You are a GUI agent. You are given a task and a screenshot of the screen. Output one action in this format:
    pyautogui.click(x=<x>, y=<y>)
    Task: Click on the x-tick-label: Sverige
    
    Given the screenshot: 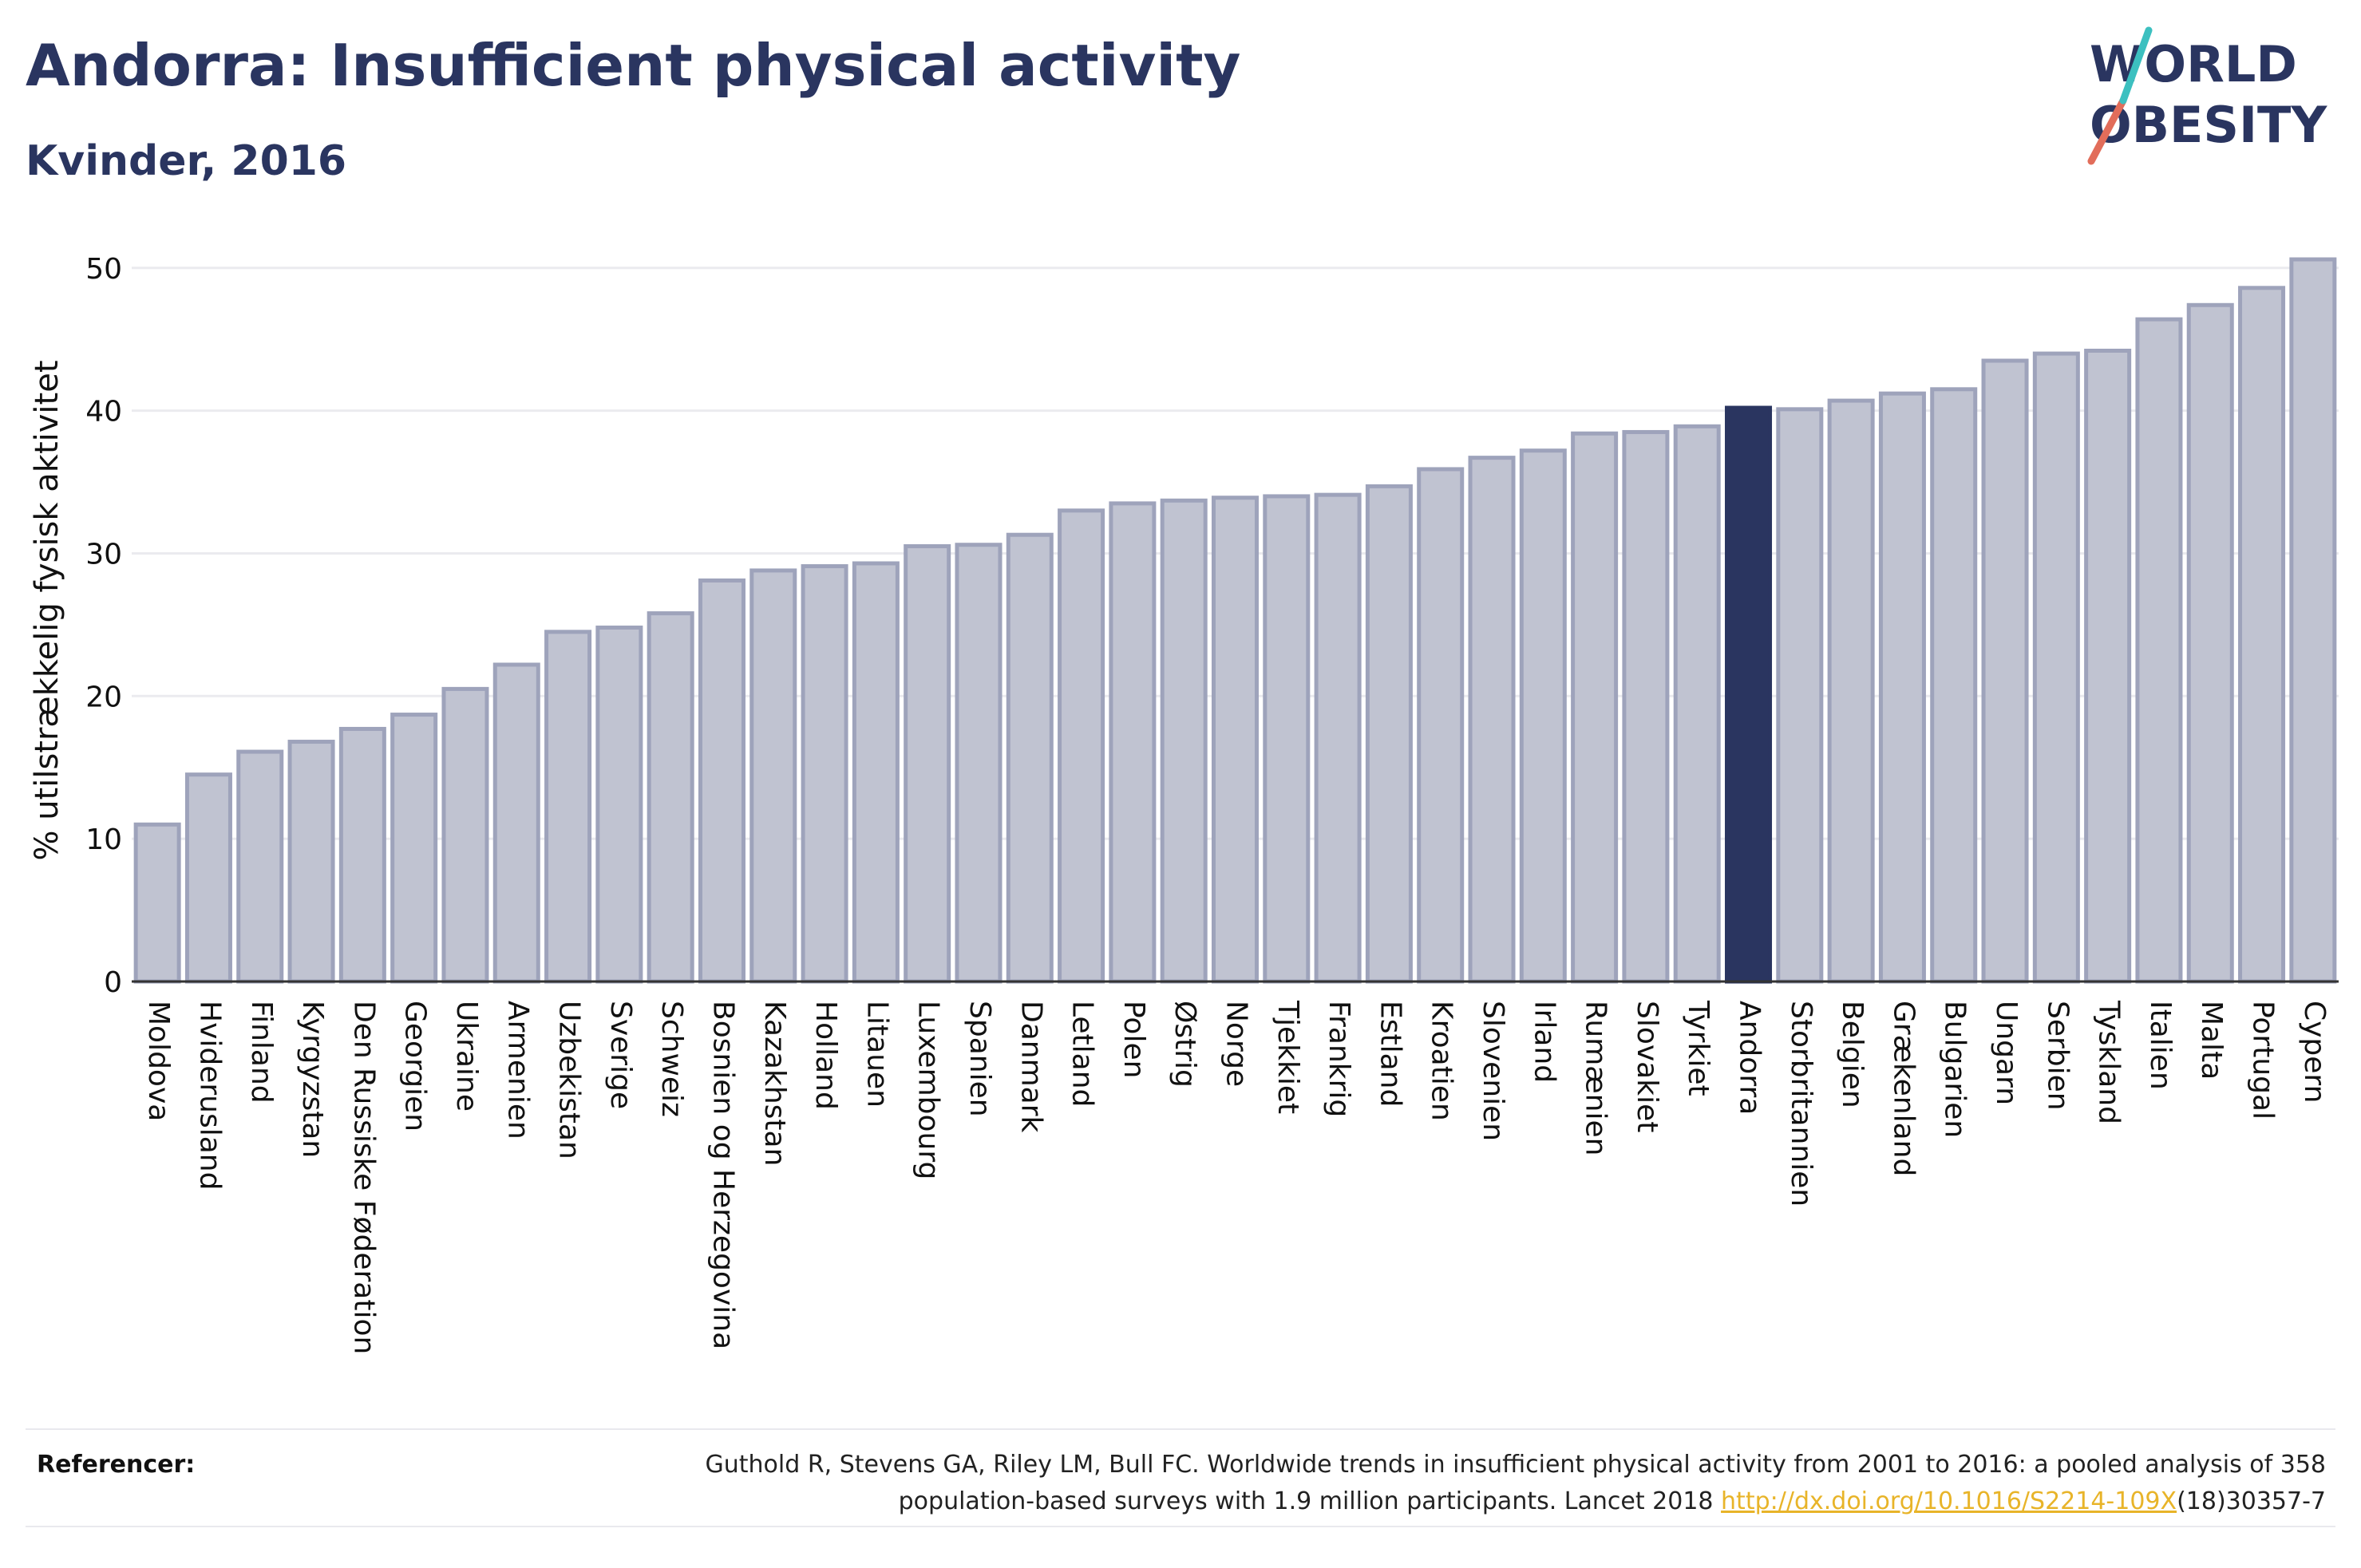 What is the action you would take?
    pyautogui.click(x=620, y=1055)
    